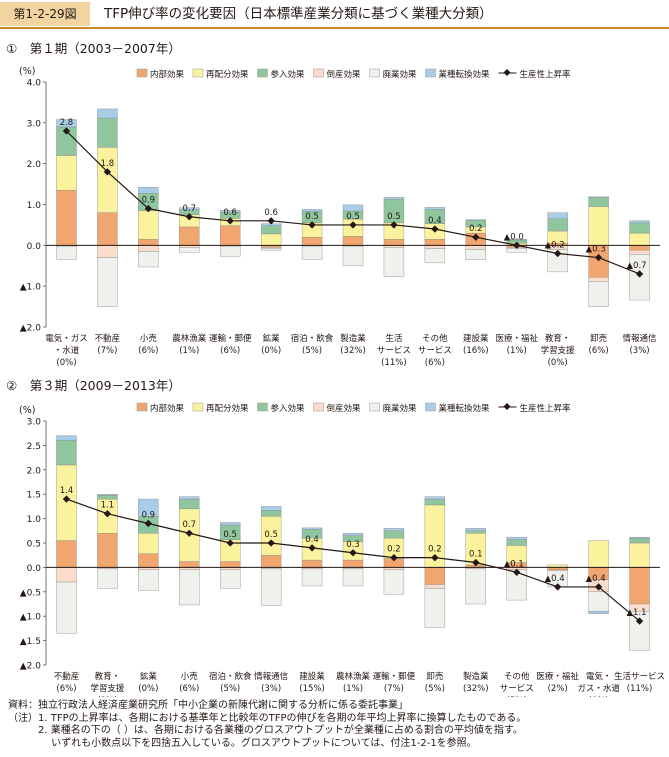  Describe the element at coordinates (514, 564) in the screenshot. I see `productivity-label: ▲0.1` at that location.